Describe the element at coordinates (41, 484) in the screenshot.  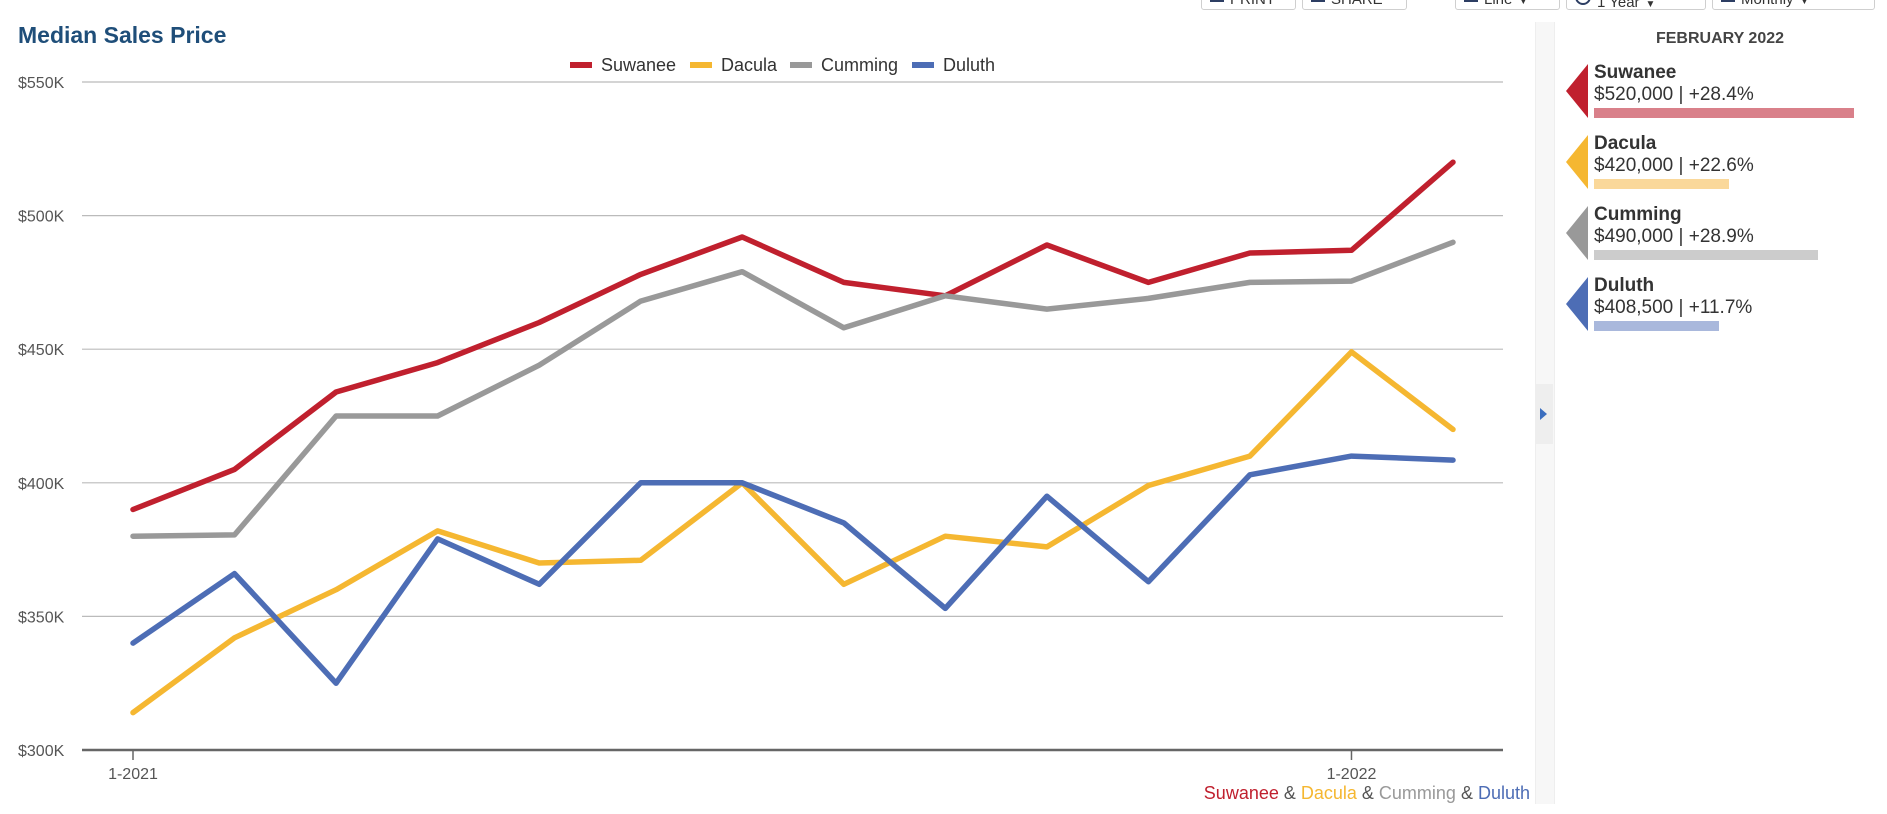
I see `y-tick-label: $400K` at that location.